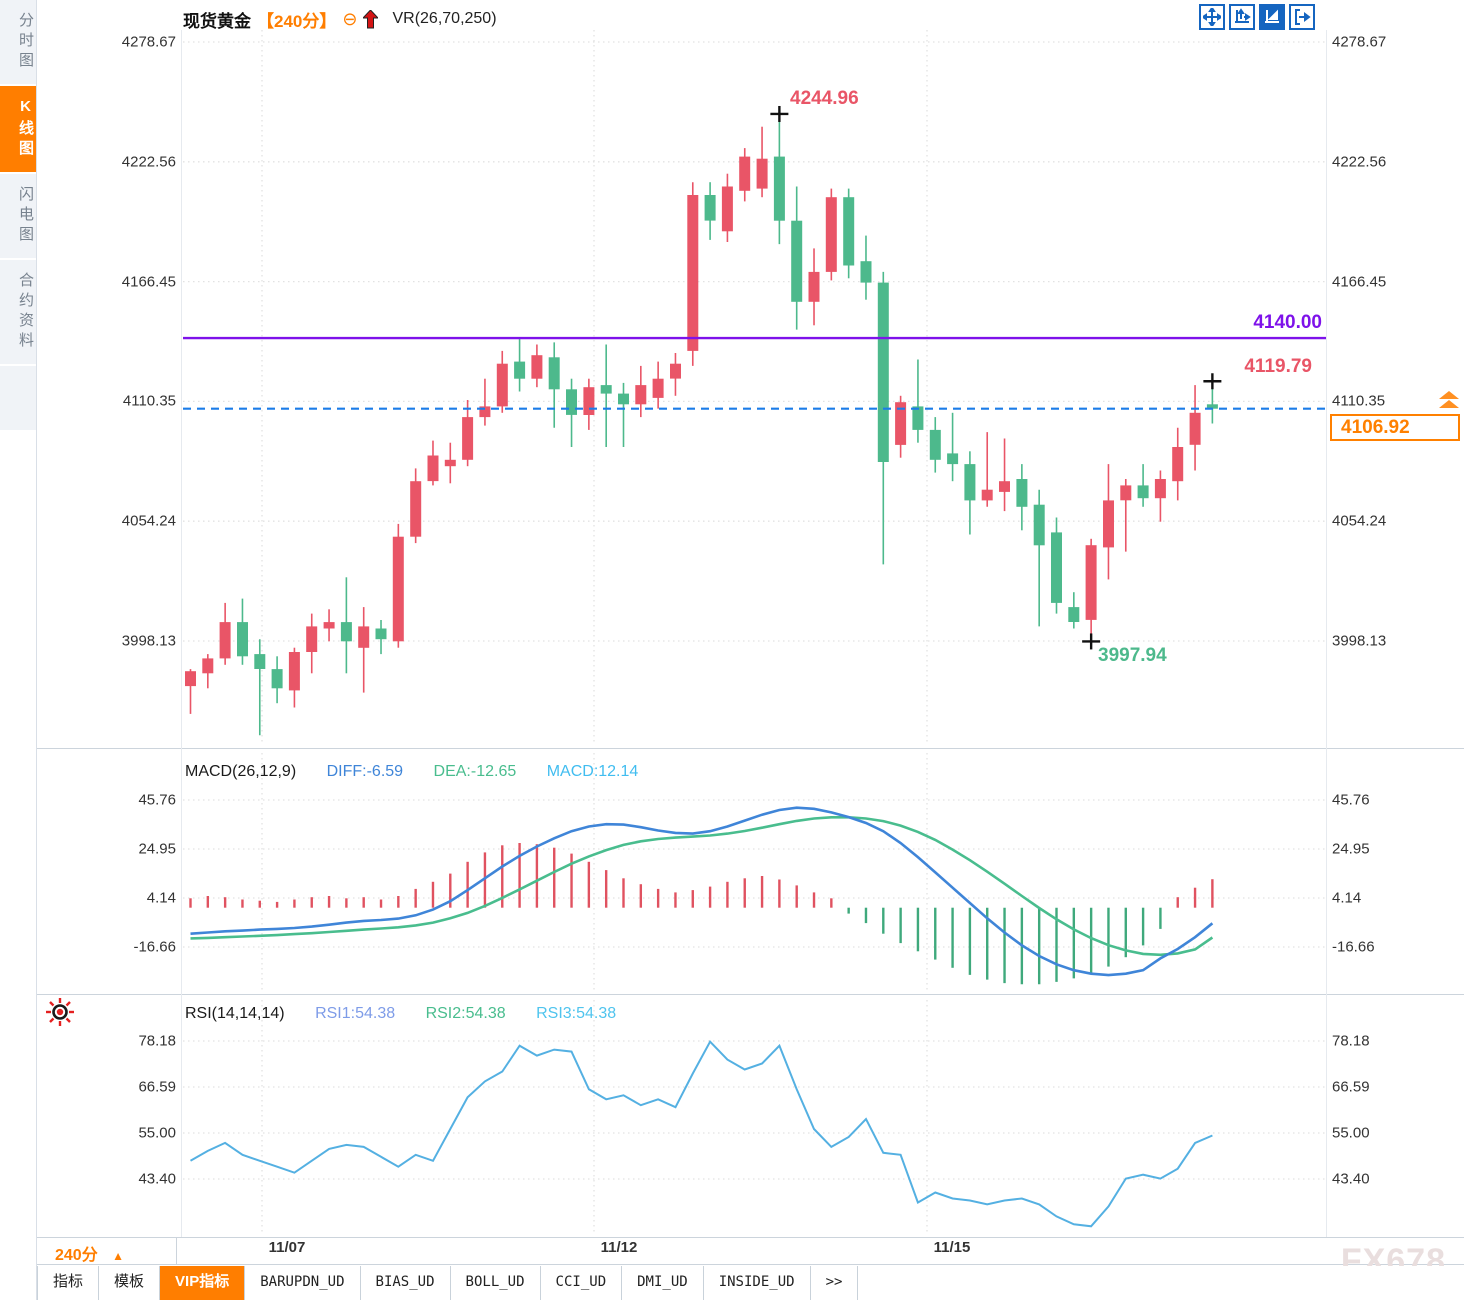 This screenshot has width=1464, height=1300. Describe the element at coordinates (1287, 322) in the screenshot. I see `horizontal-line-price-label: 4140.00` at that location.